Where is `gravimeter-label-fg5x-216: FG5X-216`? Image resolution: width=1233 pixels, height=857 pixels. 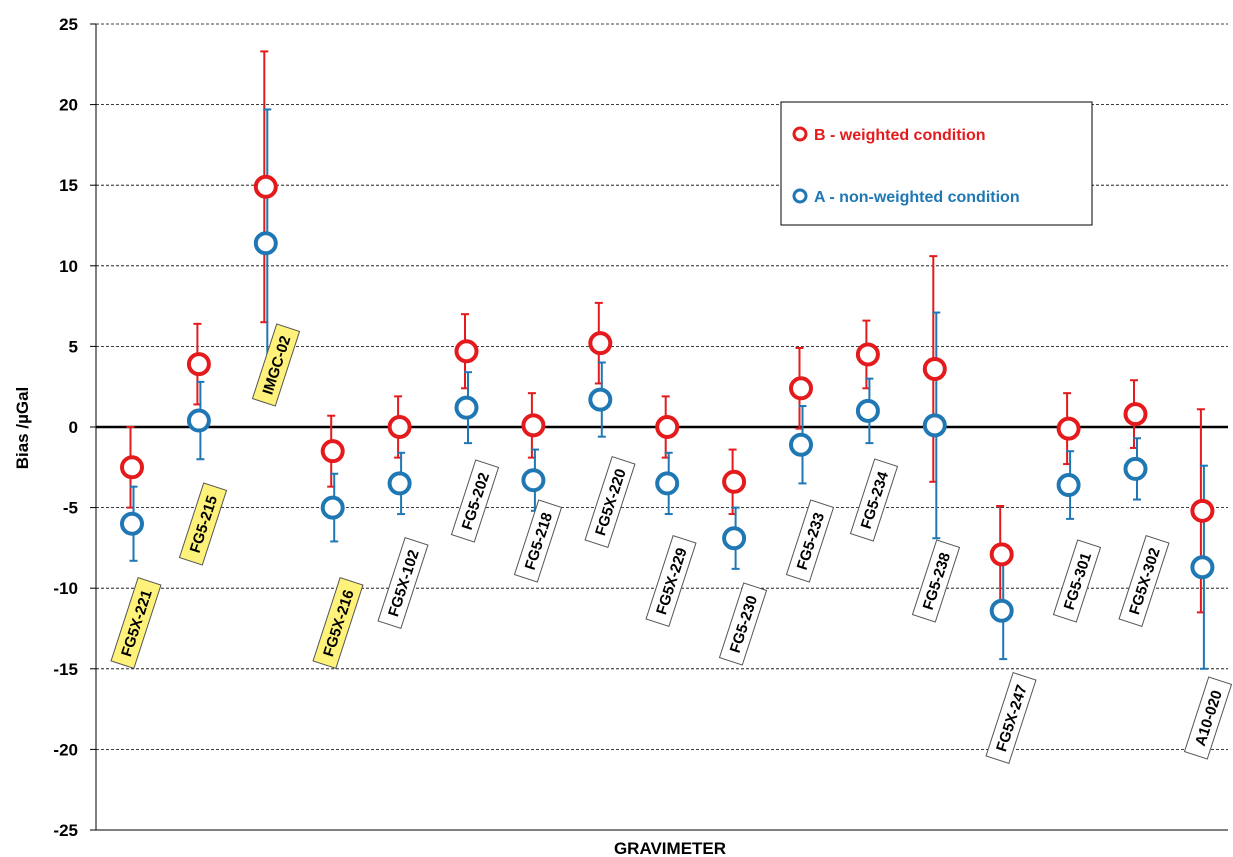 gravimeter-label-fg5x-216: FG5X-216 is located at coordinates (338, 623).